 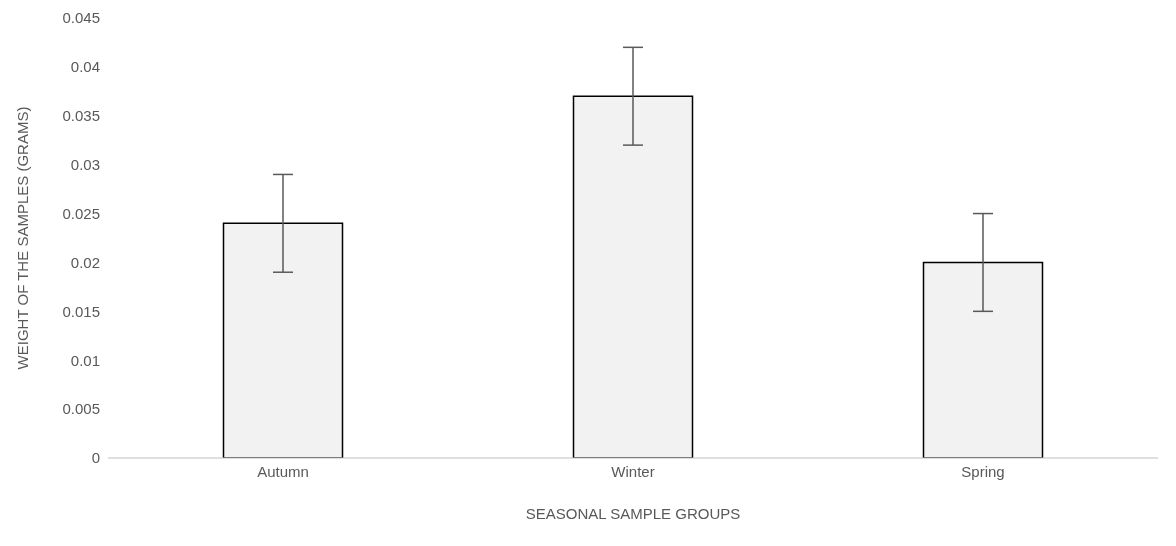 What do you see at coordinates (81, 116) in the screenshot?
I see `y-tick-label: 0.035` at bounding box center [81, 116].